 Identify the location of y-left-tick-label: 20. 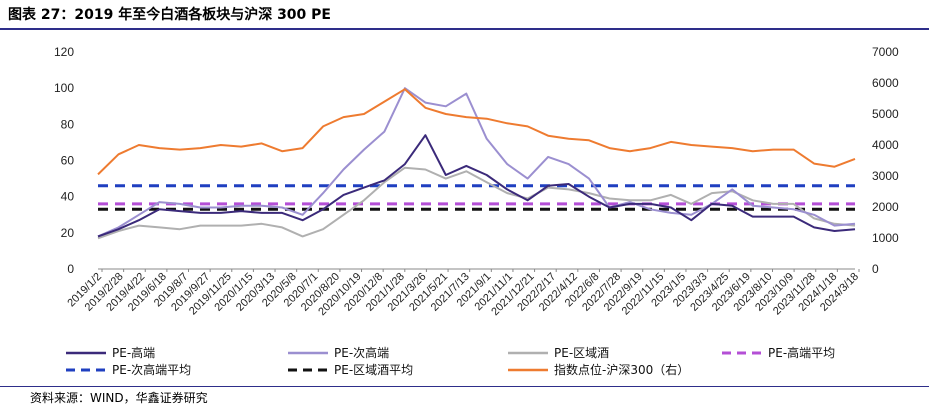
(68, 233).